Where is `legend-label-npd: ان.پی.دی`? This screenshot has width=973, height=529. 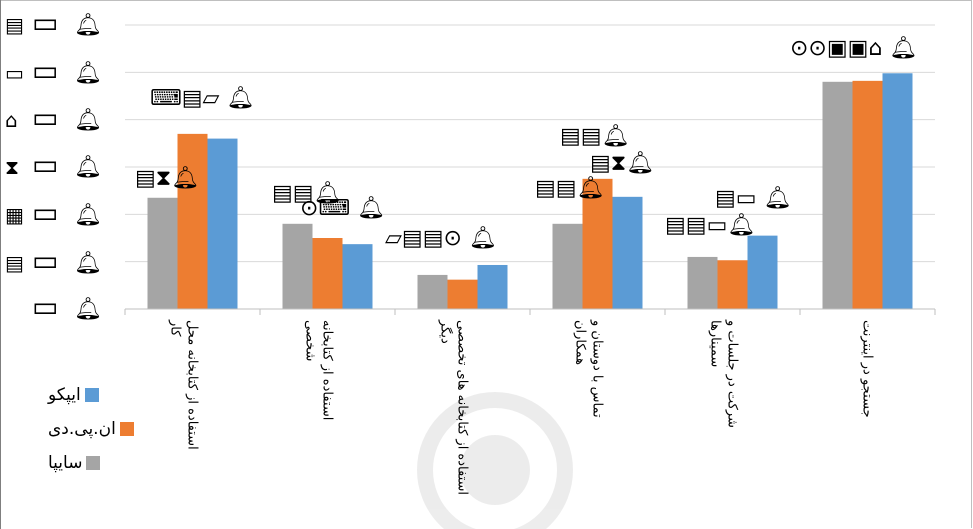
legend-label-npd: ان.پی.دی is located at coordinates (82, 429).